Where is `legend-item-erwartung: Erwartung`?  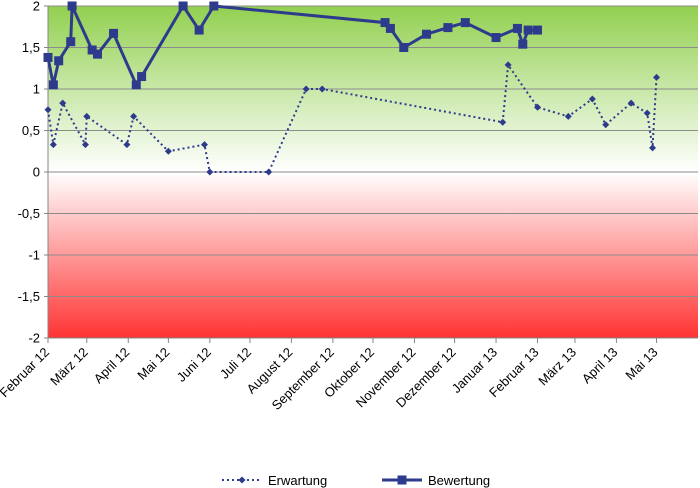 legend-item-erwartung: Erwartung is located at coordinates (274, 480).